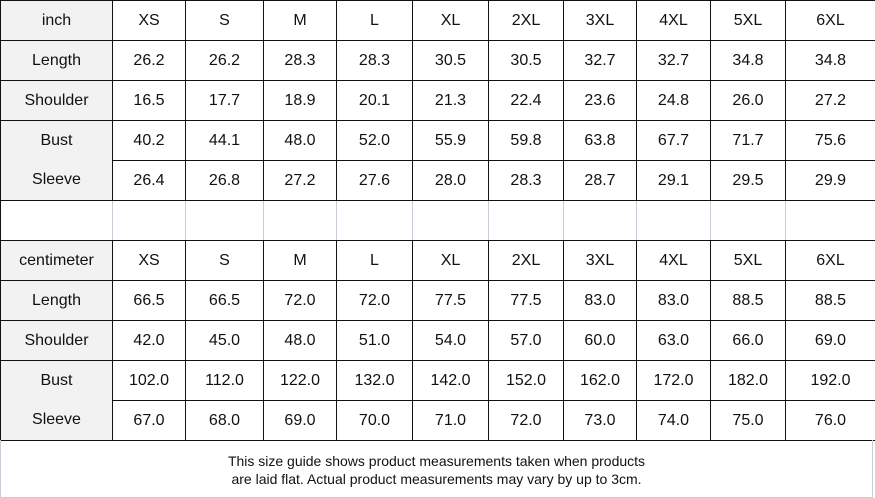  What do you see at coordinates (224, 140) in the screenshot?
I see `measurement-cell: 44.1` at bounding box center [224, 140].